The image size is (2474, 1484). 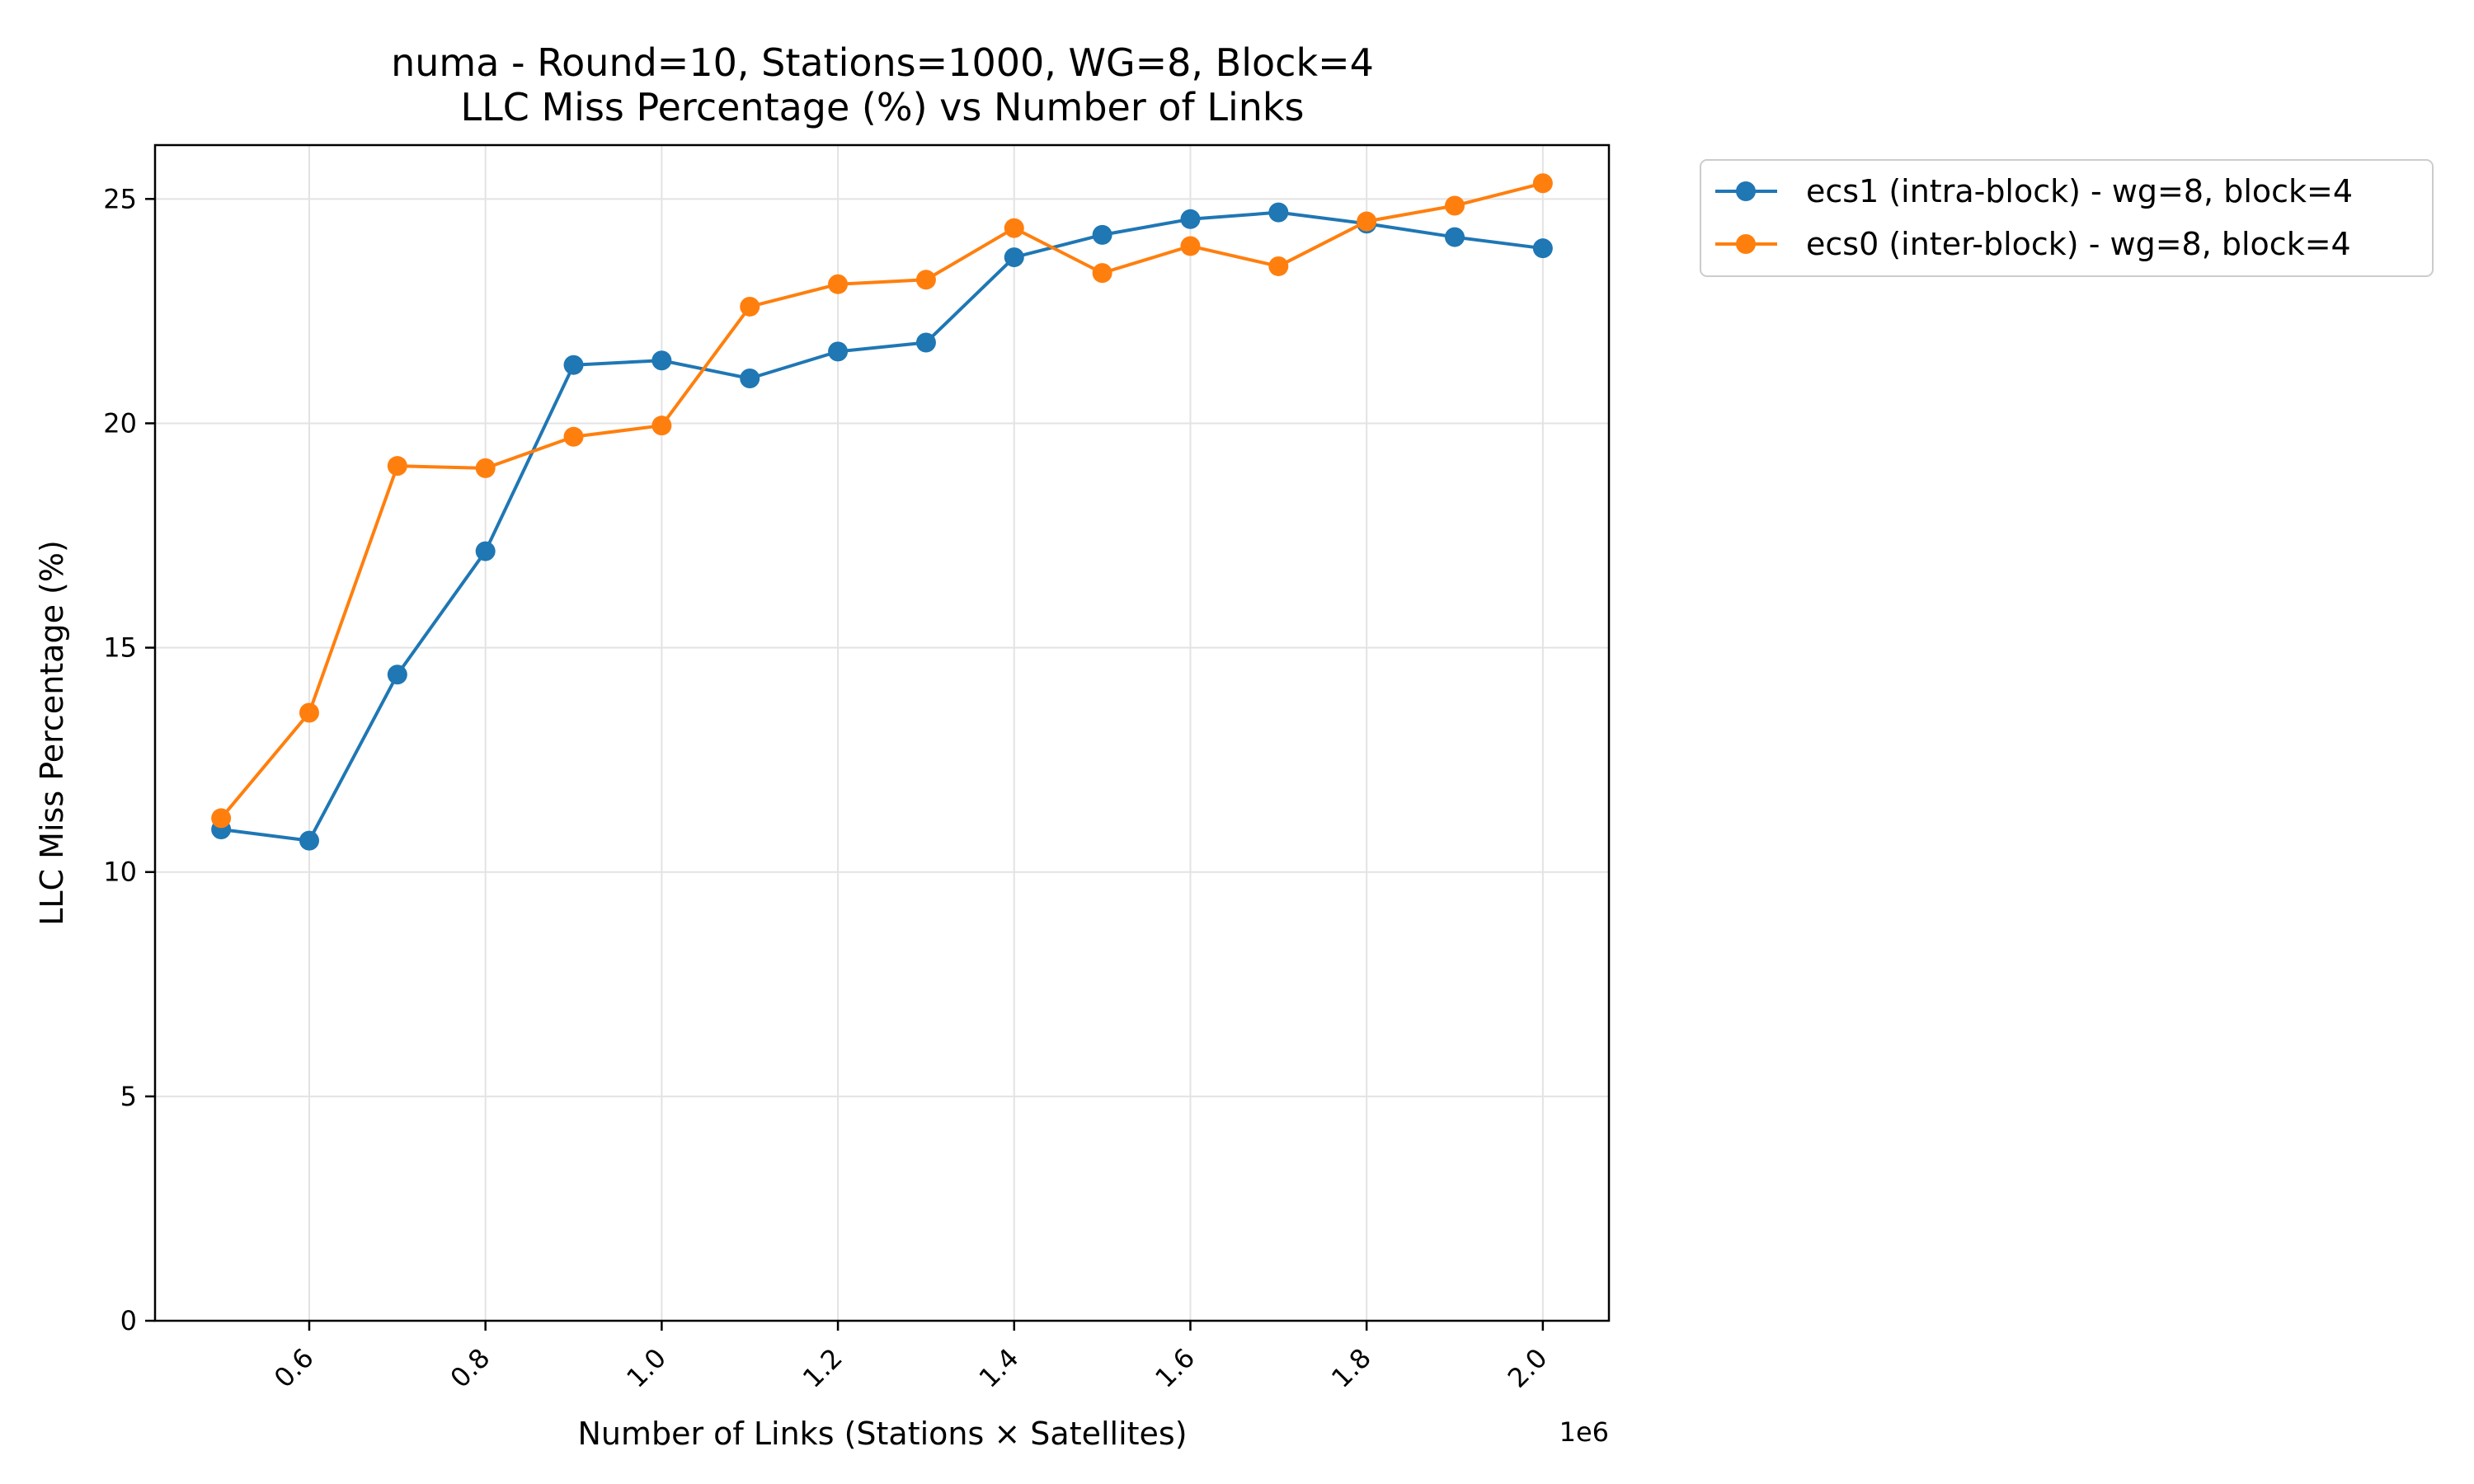 What do you see at coordinates (823, 1368) in the screenshot?
I see `x-tick-label: 1.2` at bounding box center [823, 1368].